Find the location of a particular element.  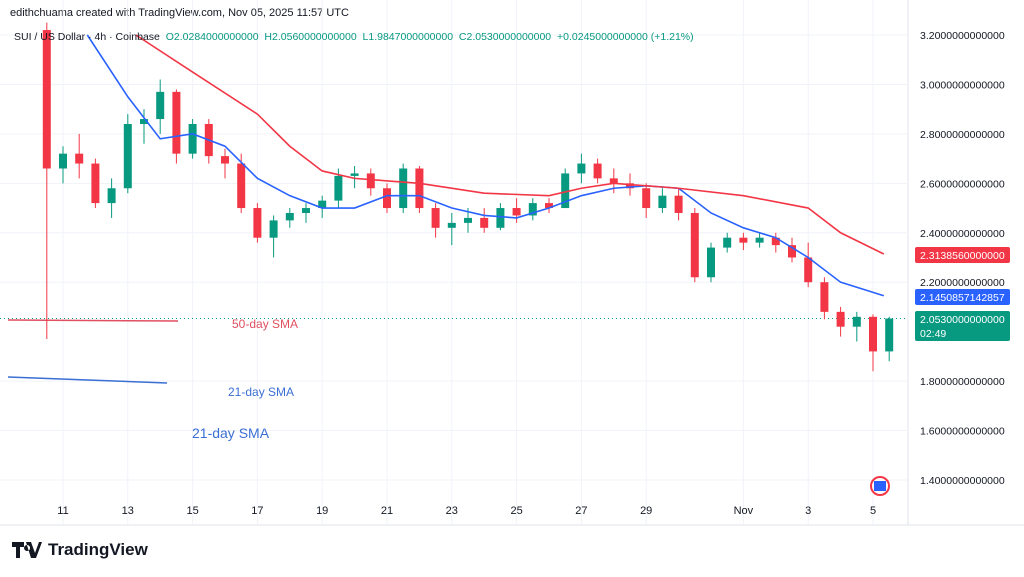

x-tick-label: 5 is located at coordinates (873, 511).